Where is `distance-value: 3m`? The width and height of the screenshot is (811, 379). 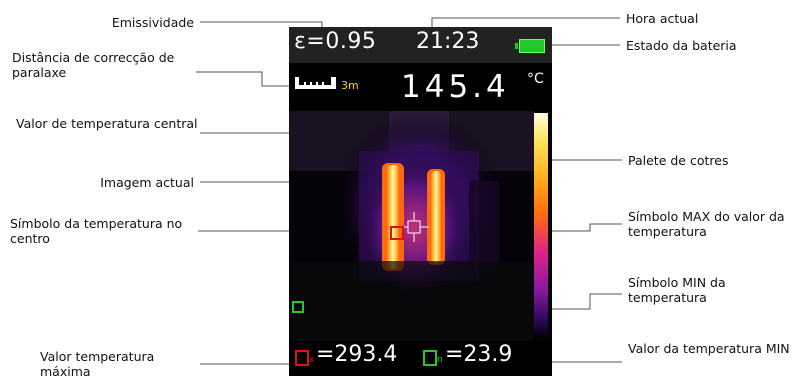 distance-value: 3m is located at coordinates (350, 85).